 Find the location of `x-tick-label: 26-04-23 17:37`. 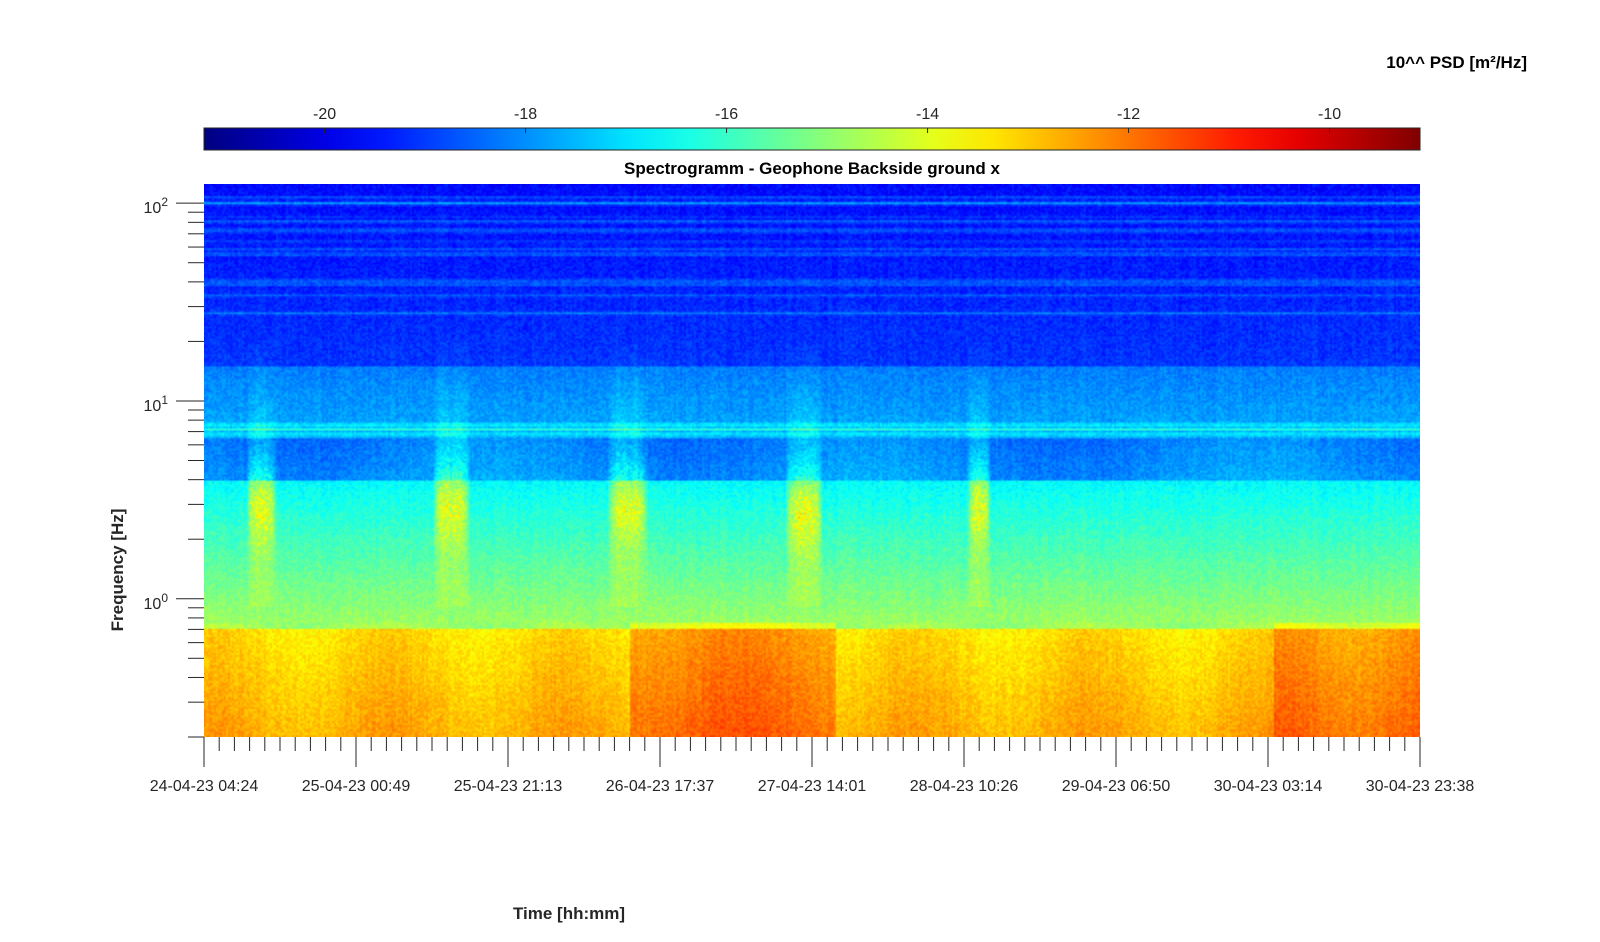

x-tick-label: 26-04-23 17:37 is located at coordinates (660, 786).